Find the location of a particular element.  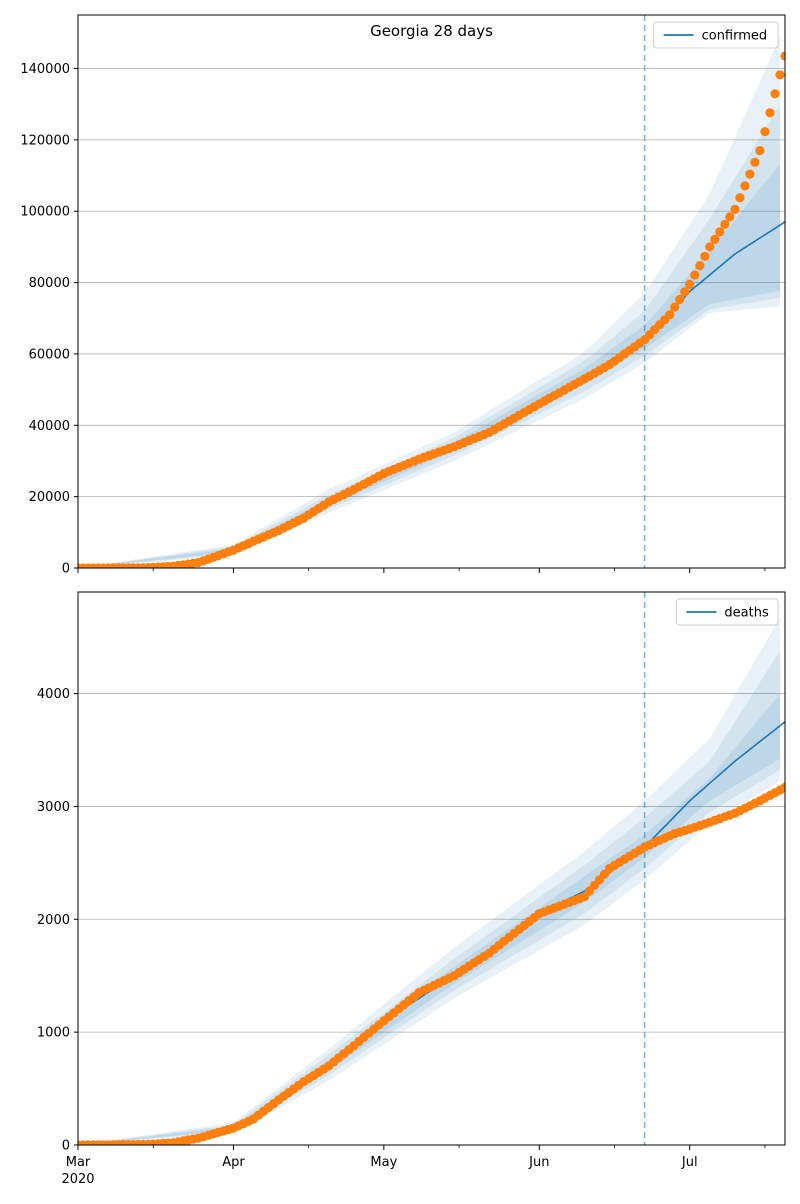

x-tick-label: May is located at coordinates (383, 1162).